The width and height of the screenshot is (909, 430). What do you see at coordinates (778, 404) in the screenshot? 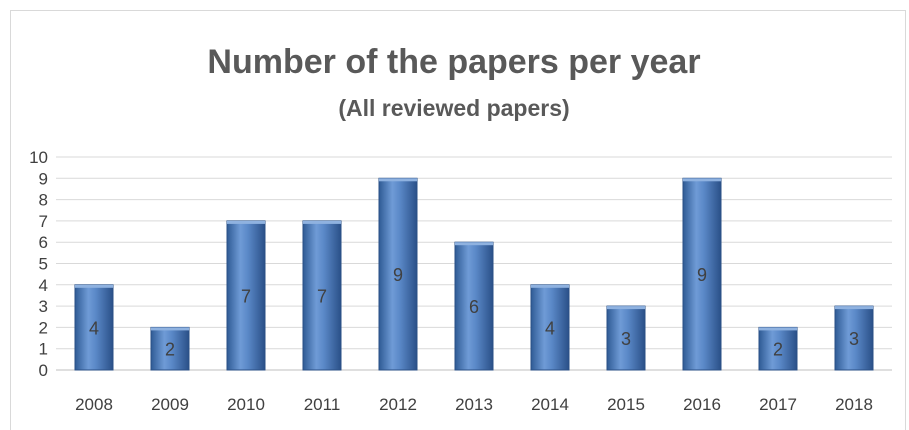
I see `x-tick-label: 2017` at bounding box center [778, 404].